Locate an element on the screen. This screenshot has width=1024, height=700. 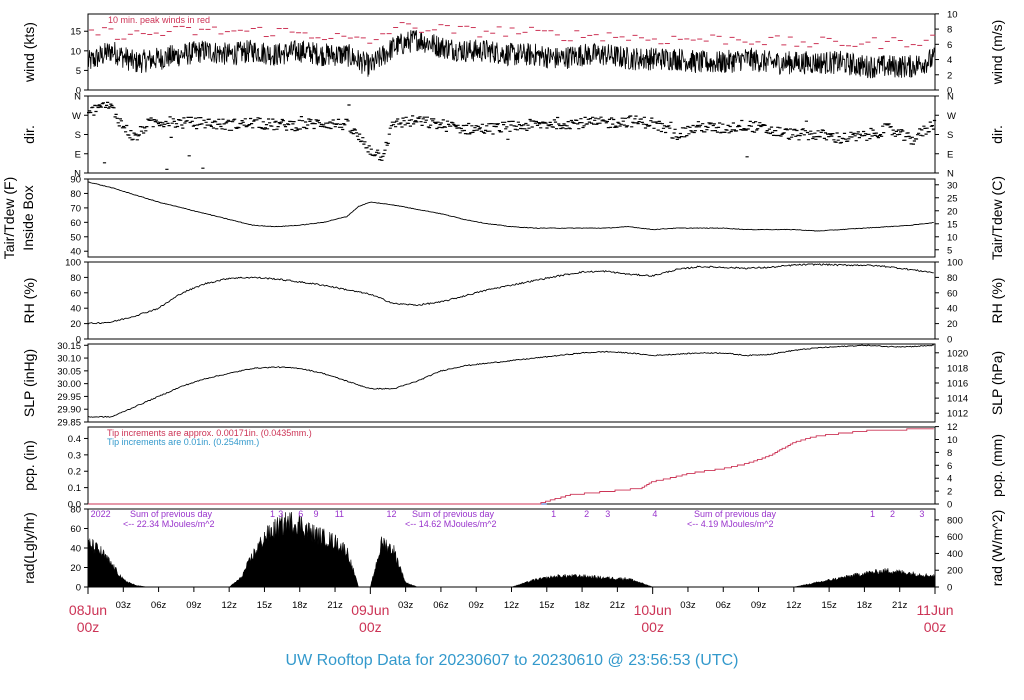
rad-hour-marker: 20 is located at coordinates (96, 514).